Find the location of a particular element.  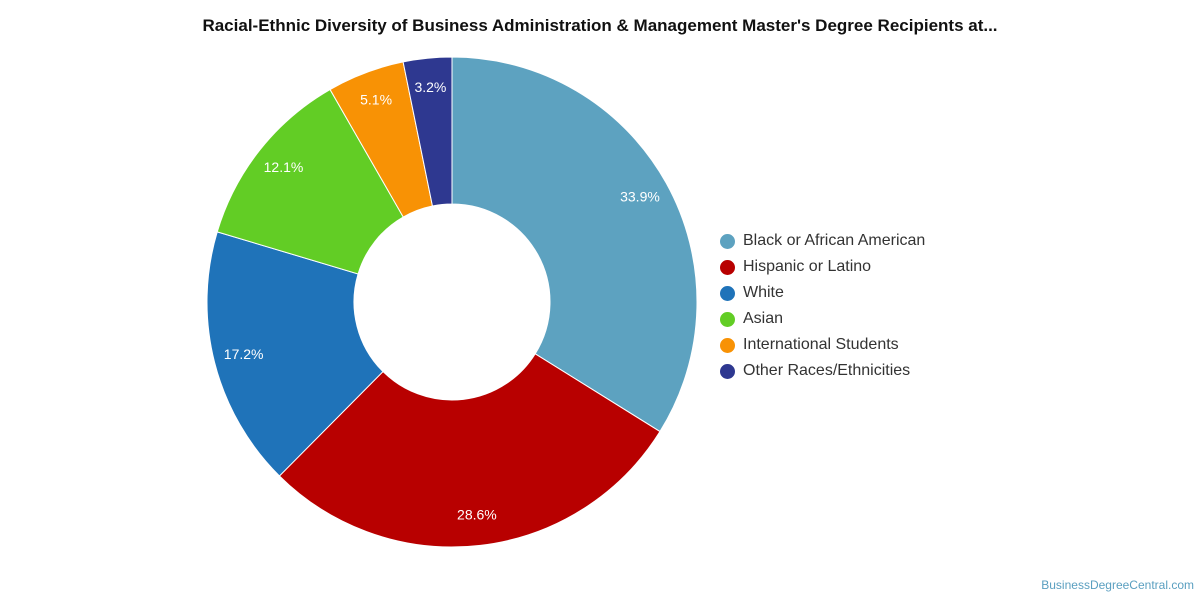

slice-data-label-3: 12.1% is located at coordinates (284, 167).